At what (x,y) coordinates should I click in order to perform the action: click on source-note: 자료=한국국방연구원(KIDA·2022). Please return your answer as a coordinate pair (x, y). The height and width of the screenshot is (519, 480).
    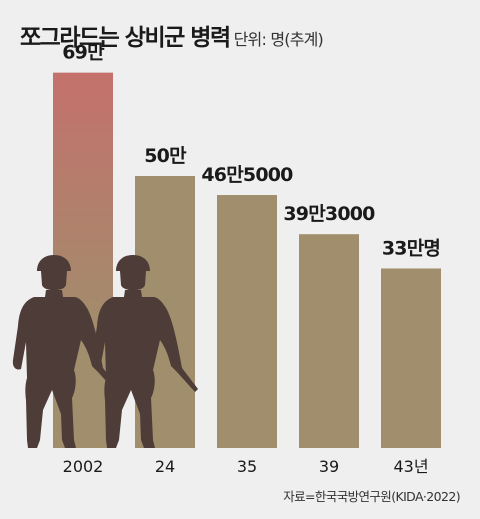
    Looking at the image, I should click on (371, 496).